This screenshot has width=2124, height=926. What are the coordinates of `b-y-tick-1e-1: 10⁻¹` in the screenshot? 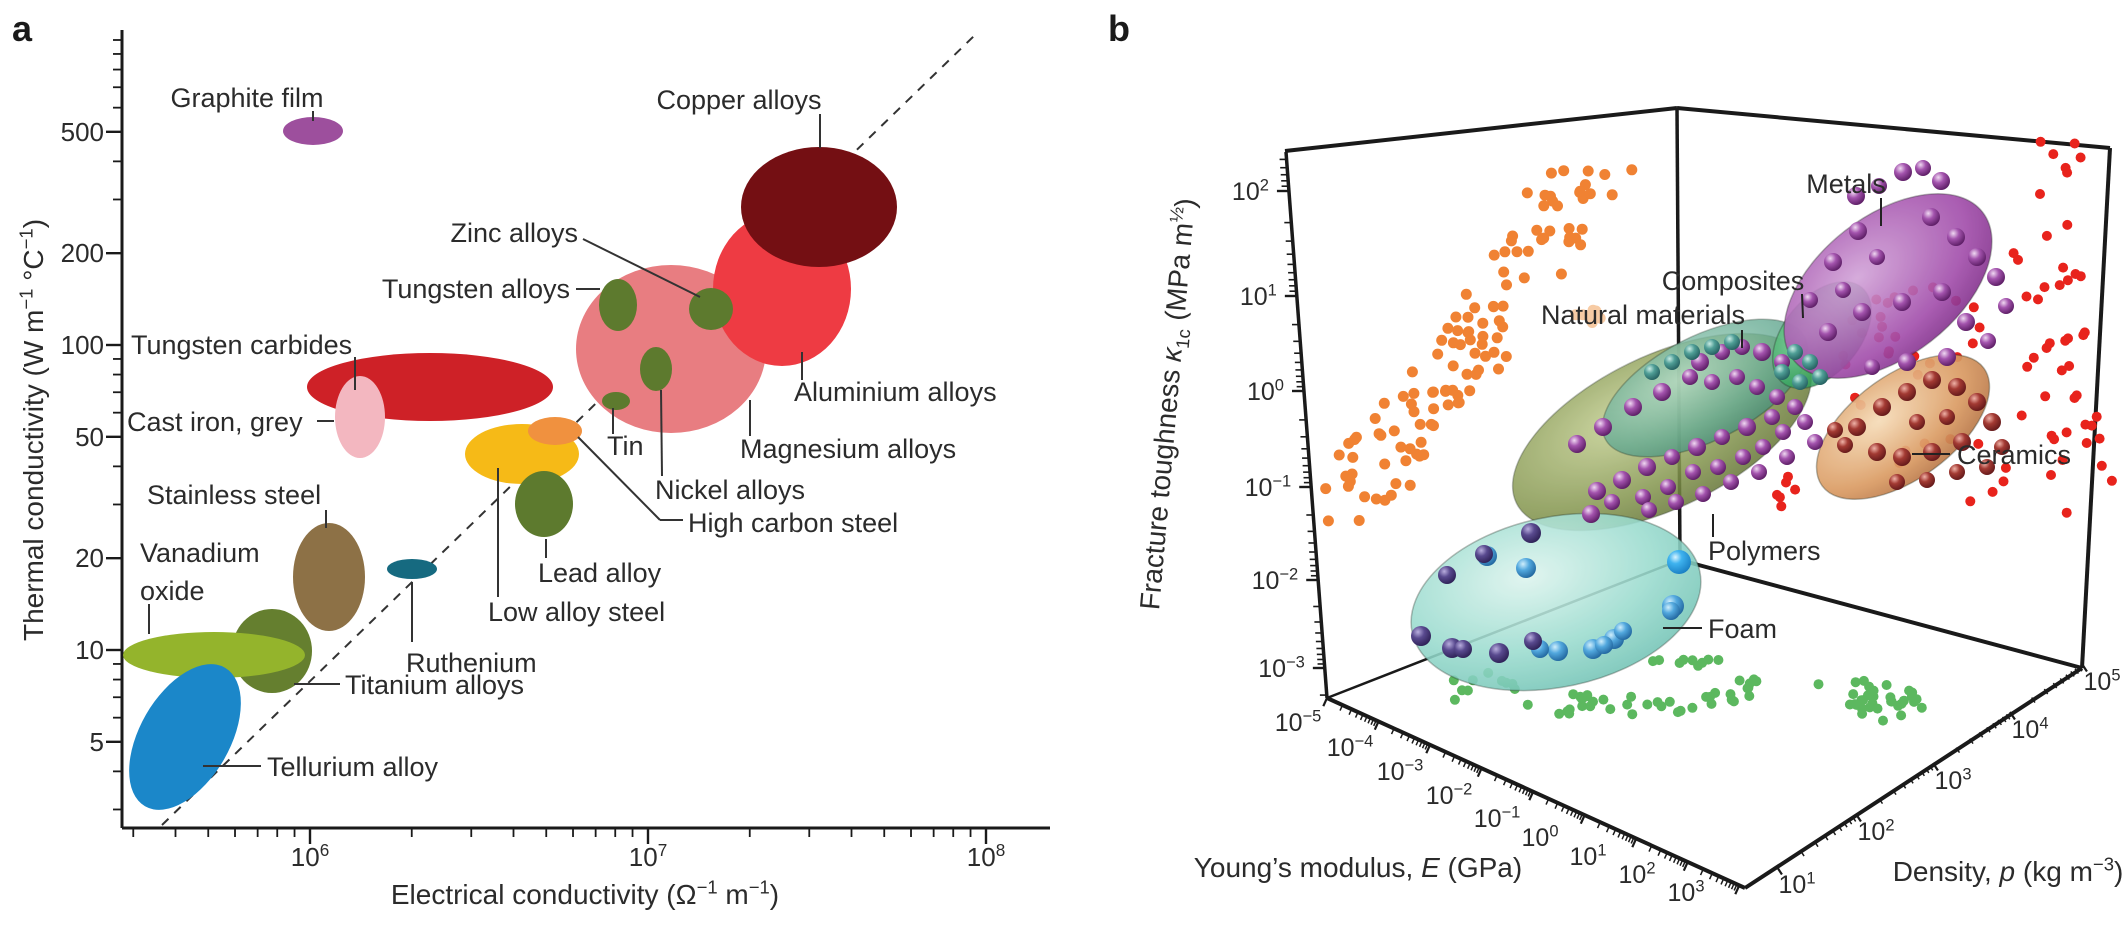 It's located at (1268, 488).